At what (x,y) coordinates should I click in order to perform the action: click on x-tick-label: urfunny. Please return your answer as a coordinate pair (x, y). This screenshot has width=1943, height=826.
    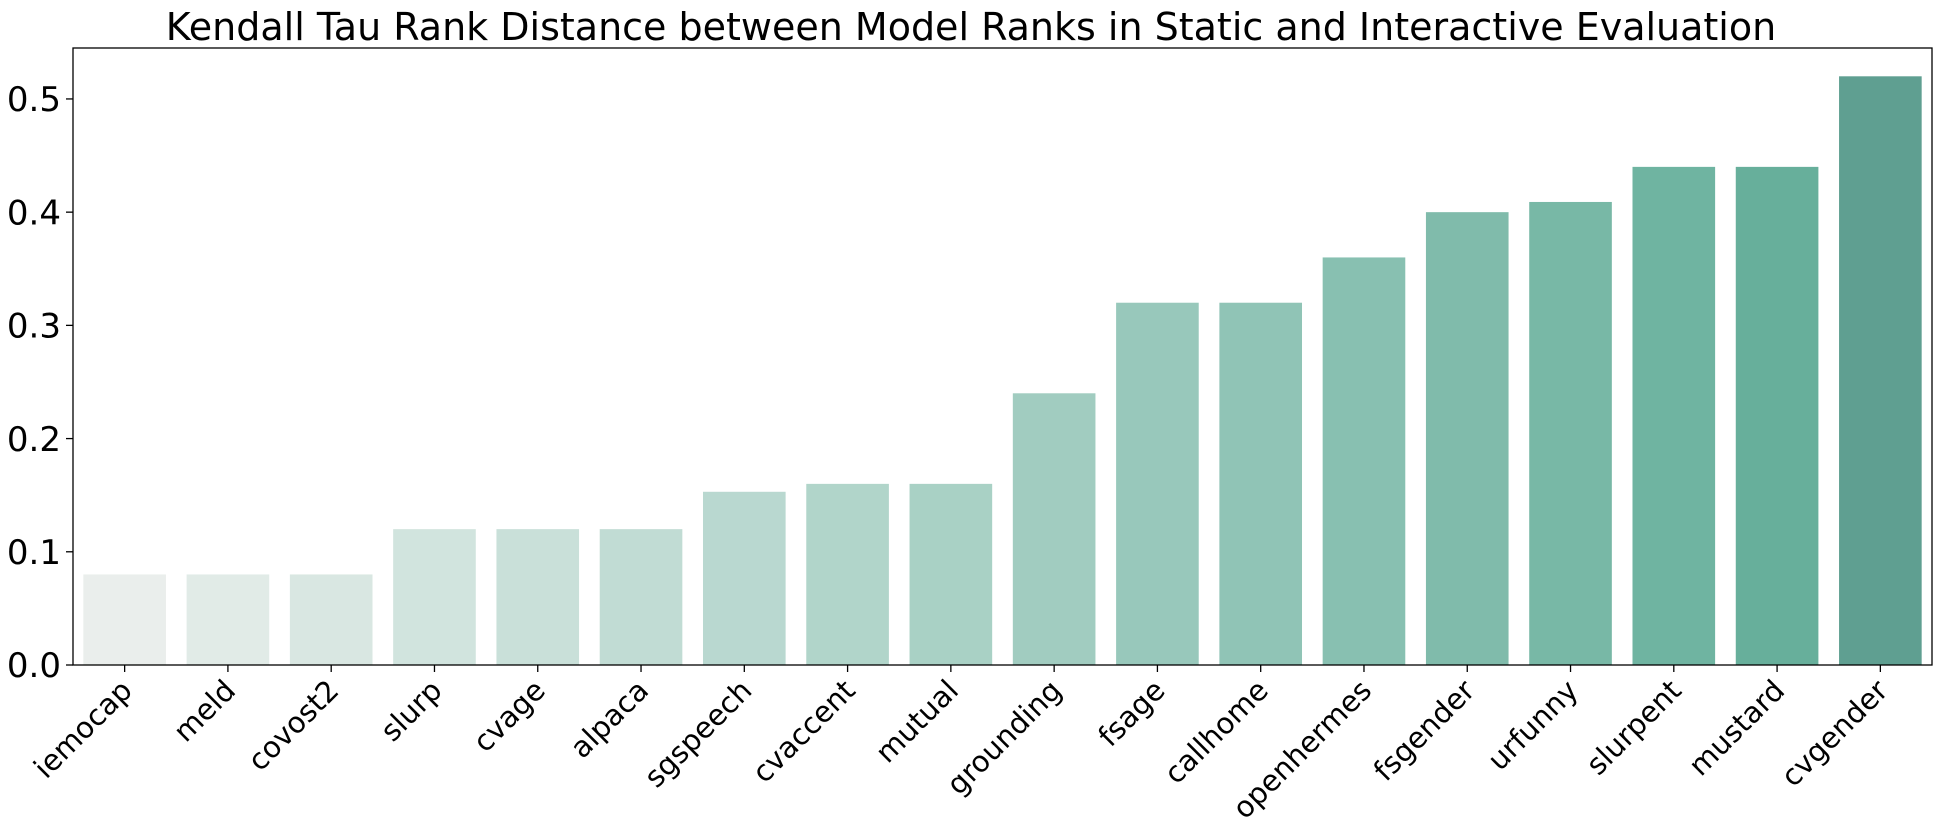
    Looking at the image, I should click on (1533, 725).